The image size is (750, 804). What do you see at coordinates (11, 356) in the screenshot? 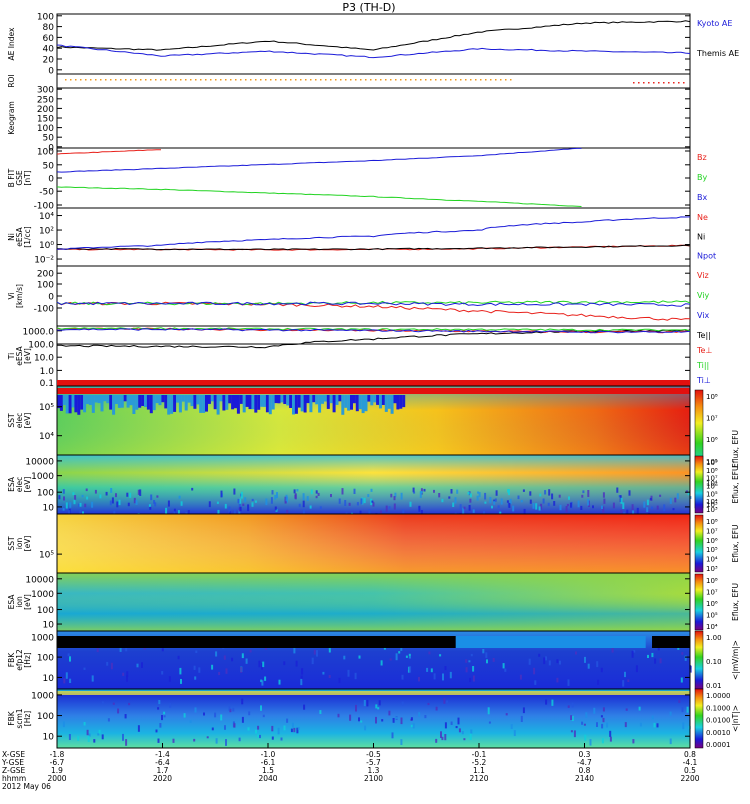
I see `ti-ylabel-line: Ti` at bounding box center [11, 356].